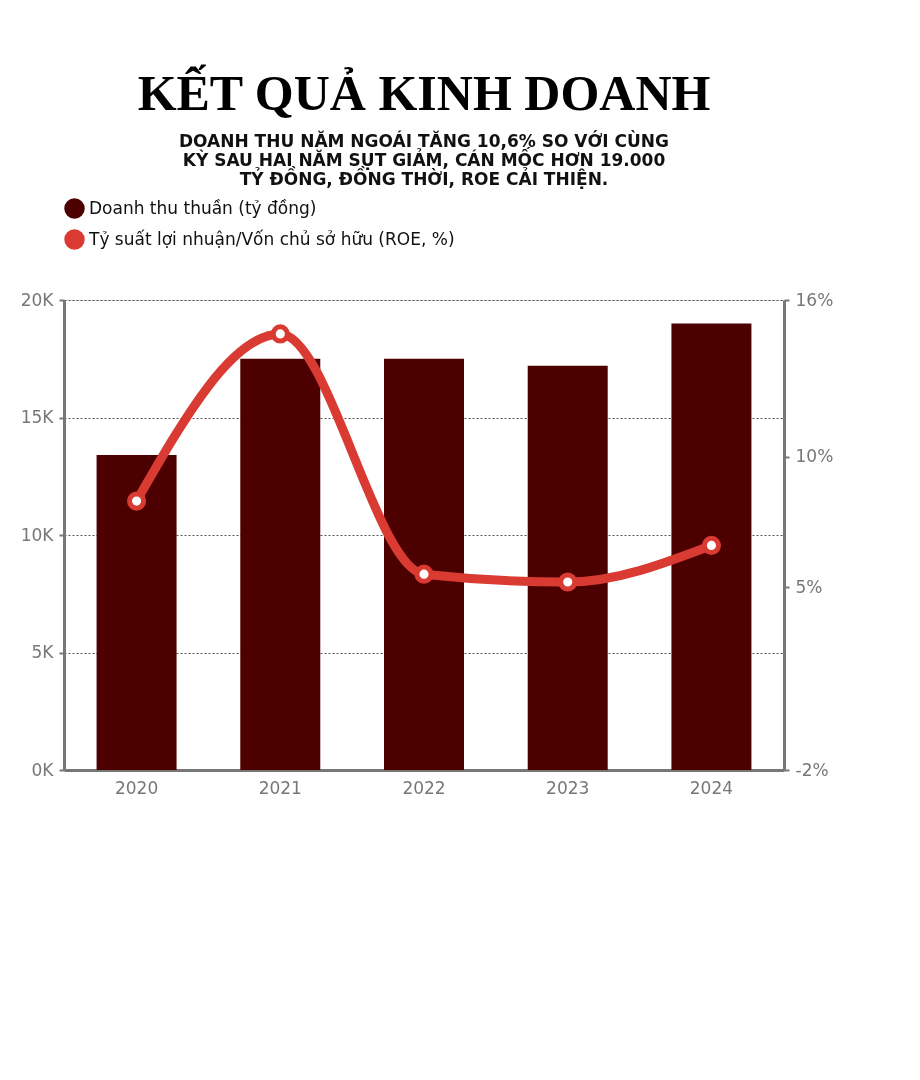 The width and height of the screenshot is (920, 1080). Describe the element at coordinates (424, 787) in the screenshot. I see `x-tick-label: 2022` at that location.